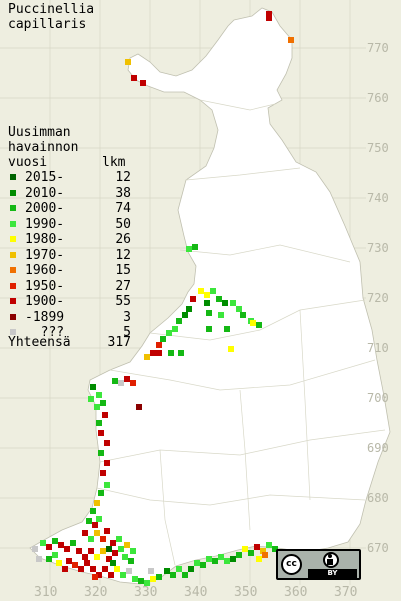 The image size is (401, 601). I want to click on x-tick-label: 350, so click(246, 592).